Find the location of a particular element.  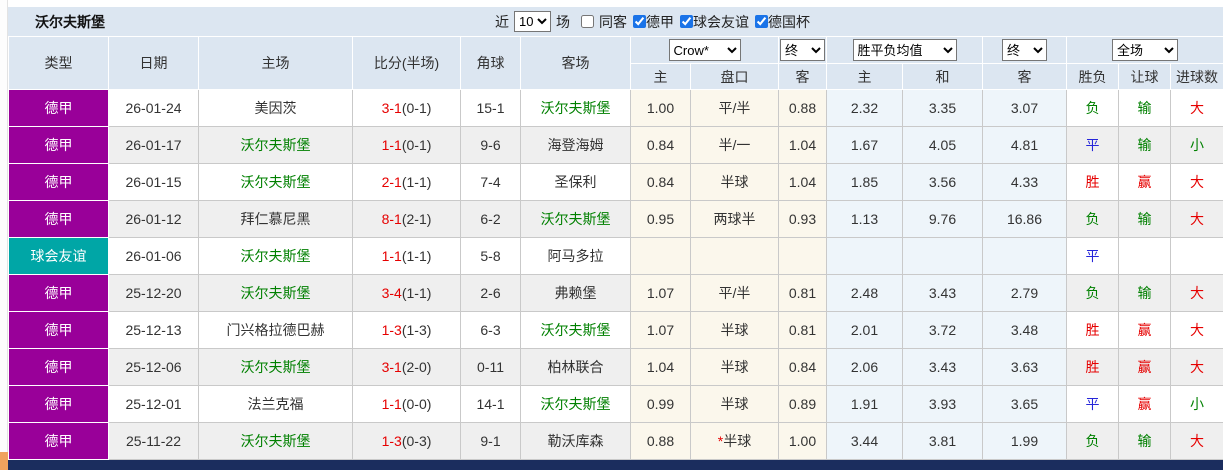

subcol-avg-home: 主 is located at coordinates (864, 76).